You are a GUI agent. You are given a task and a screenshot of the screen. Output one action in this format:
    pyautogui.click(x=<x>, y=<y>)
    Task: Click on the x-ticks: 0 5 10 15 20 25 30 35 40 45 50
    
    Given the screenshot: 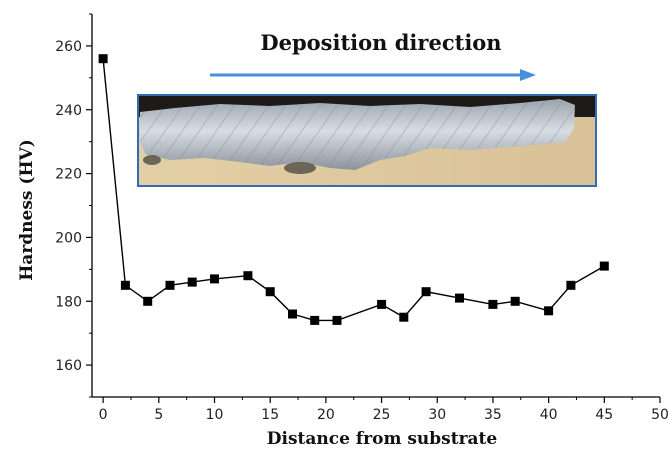 What is the action you would take?
    pyautogui.click(x=383, y=410)
    